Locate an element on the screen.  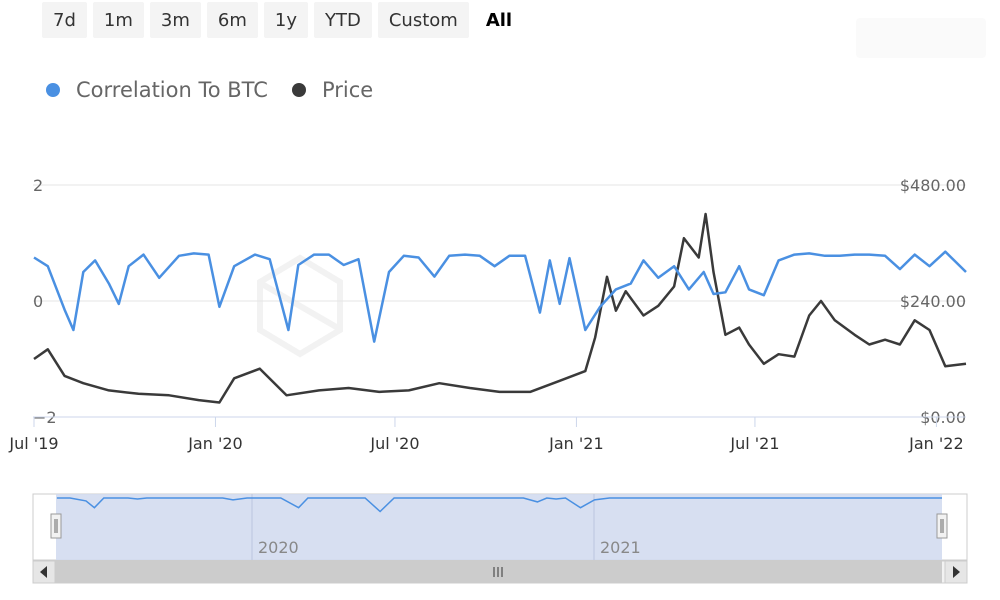
arrow-right-icon is located at coordinates (956, 572).